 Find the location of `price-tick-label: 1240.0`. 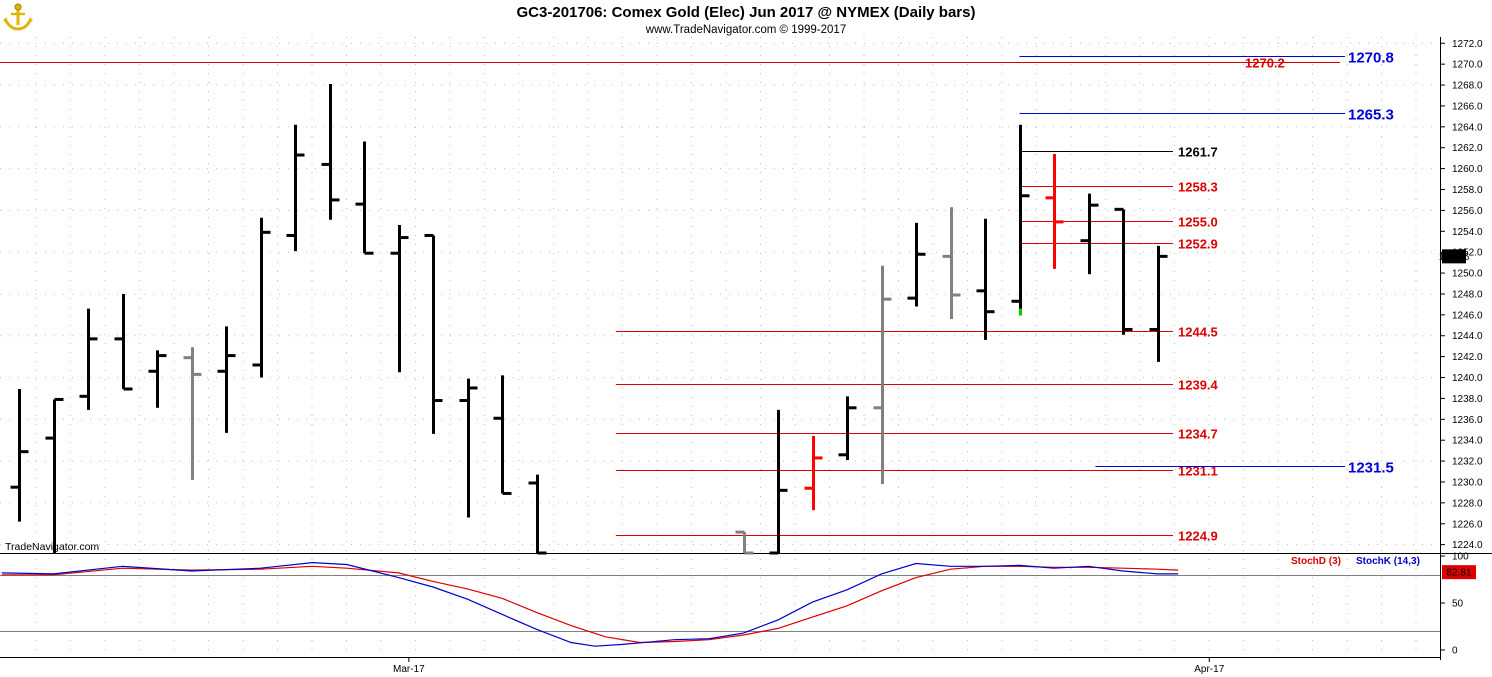

price-tick-label: 1240.0 is located at coordinates (1467, 378).